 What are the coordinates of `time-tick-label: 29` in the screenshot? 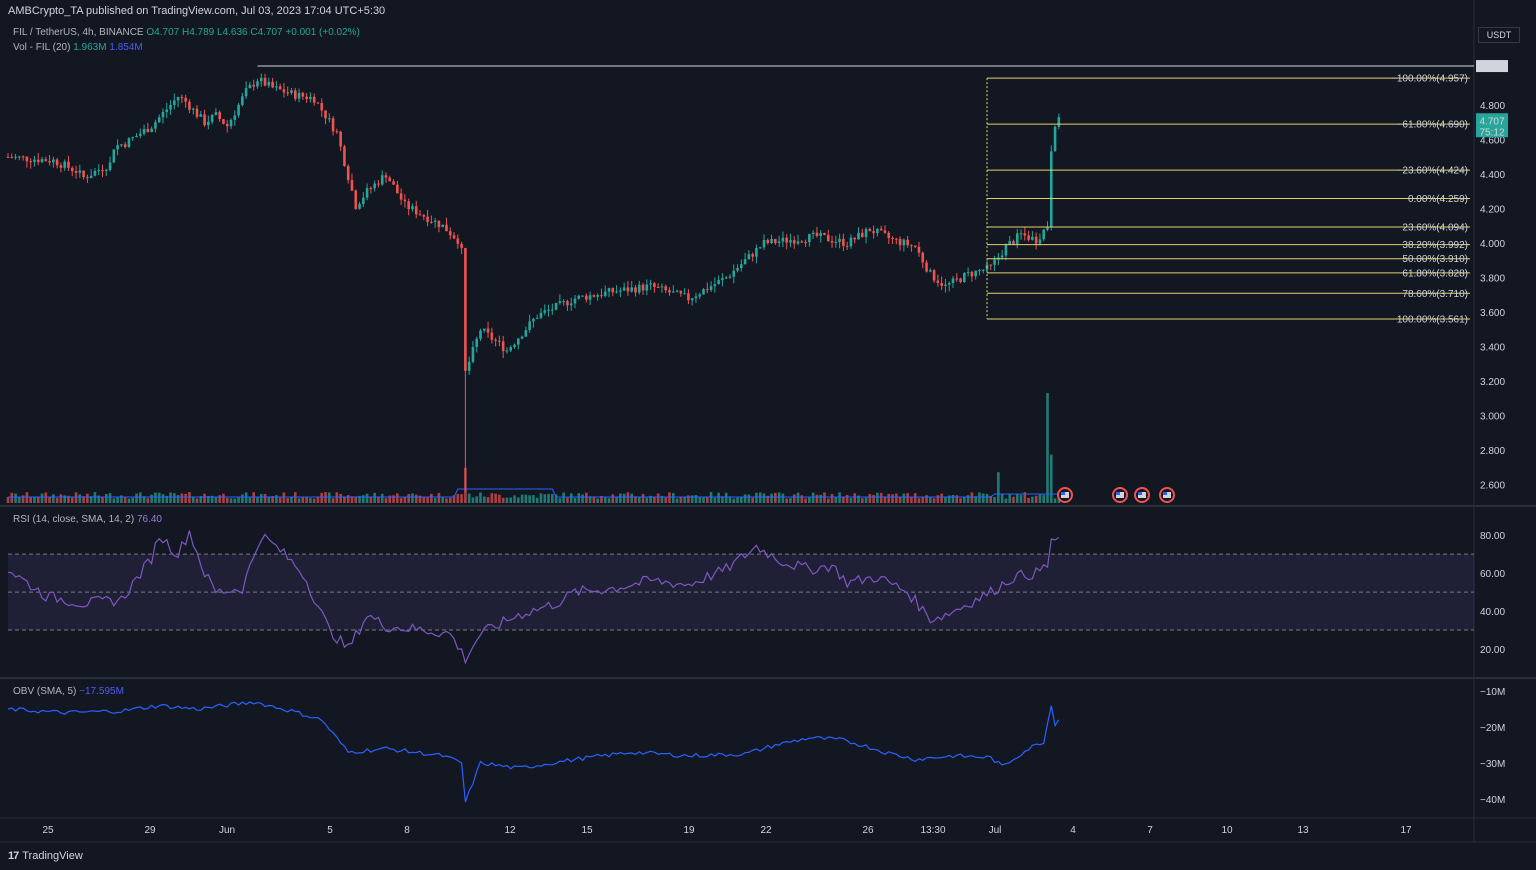 It's located at (150, 830).